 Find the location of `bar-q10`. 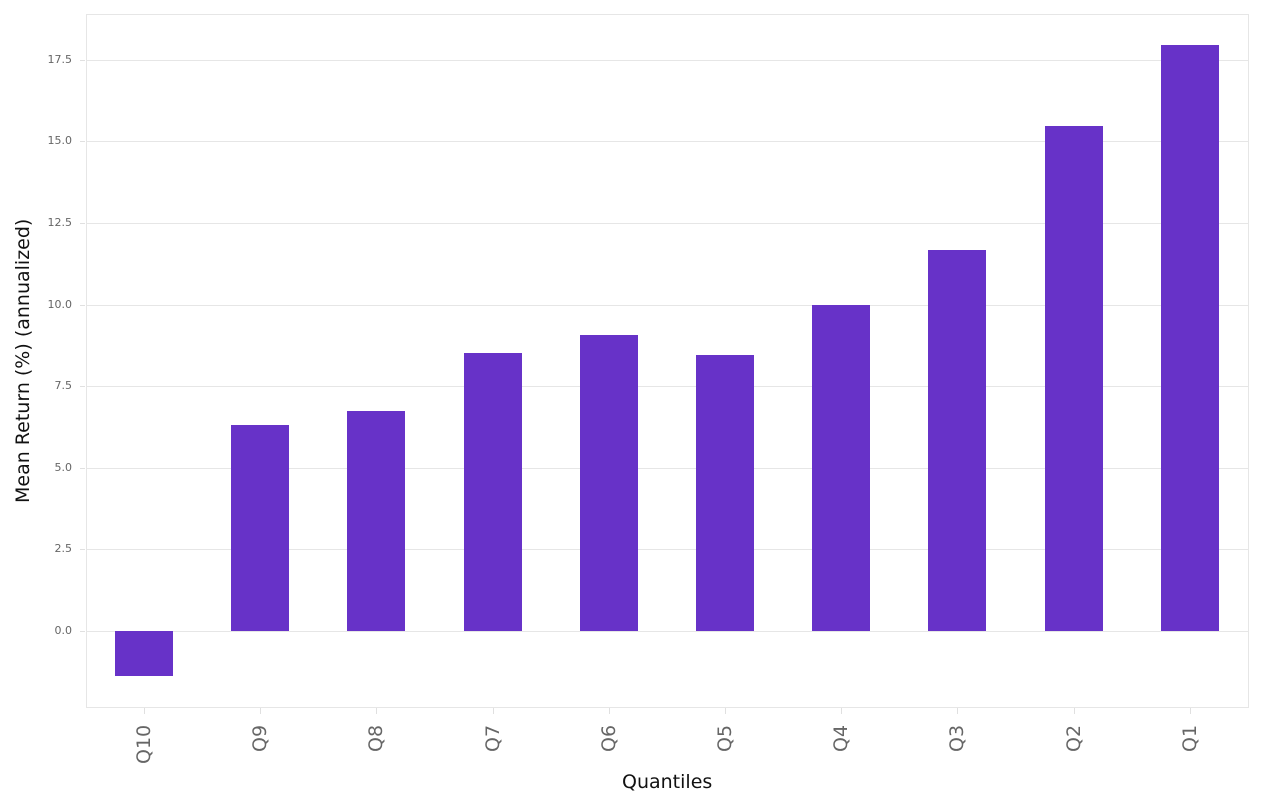

bar-q10 is located at coordinates (144, 653).